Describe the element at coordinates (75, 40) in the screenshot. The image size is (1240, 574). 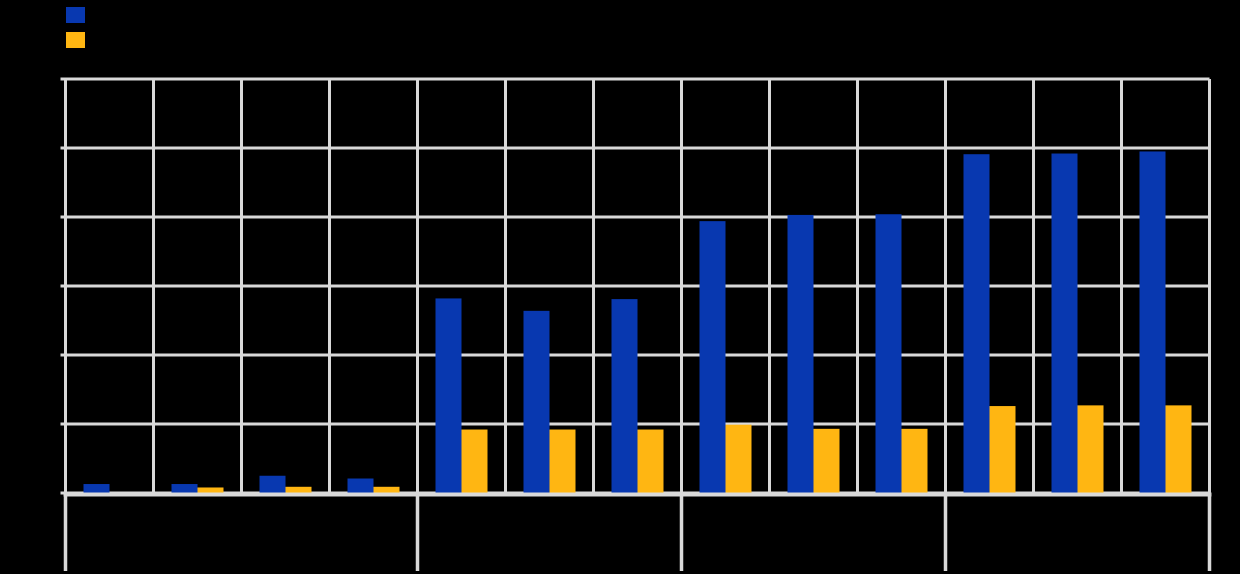
I see `legend-swatch-yellow-icon` at that location.